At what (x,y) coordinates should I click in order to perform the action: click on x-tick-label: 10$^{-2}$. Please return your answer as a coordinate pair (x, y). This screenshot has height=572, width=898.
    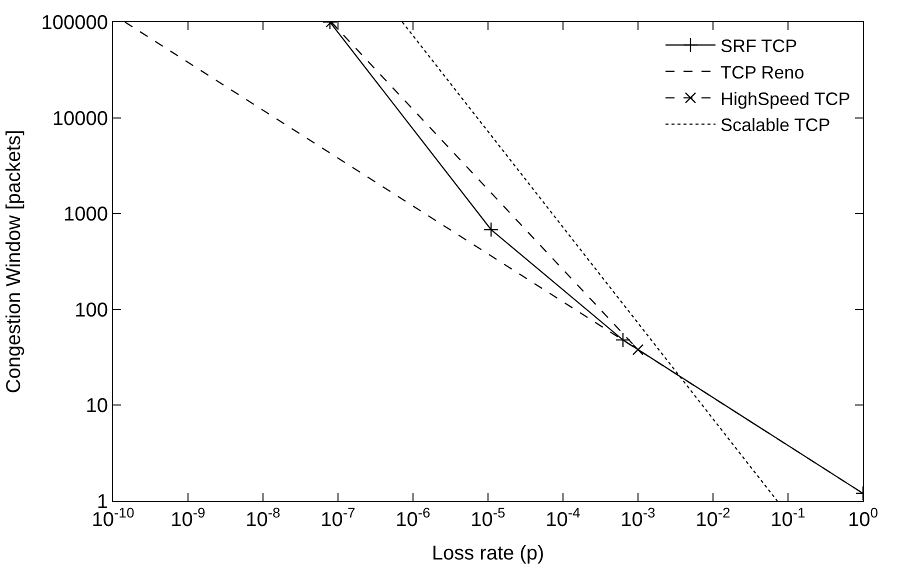
    Looking at the image, I should click on (713, 517).